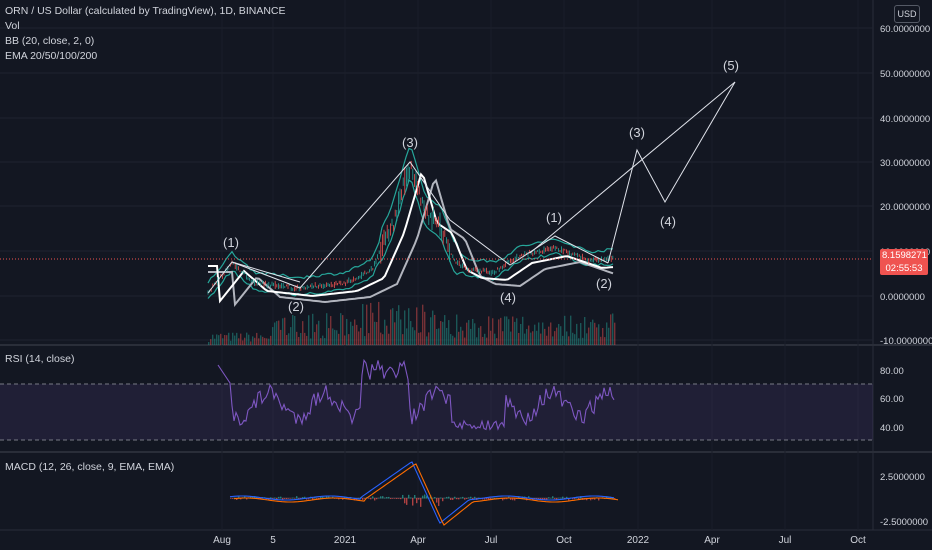  I want to click on price-tick: 20.0000000, so click(905, 207).